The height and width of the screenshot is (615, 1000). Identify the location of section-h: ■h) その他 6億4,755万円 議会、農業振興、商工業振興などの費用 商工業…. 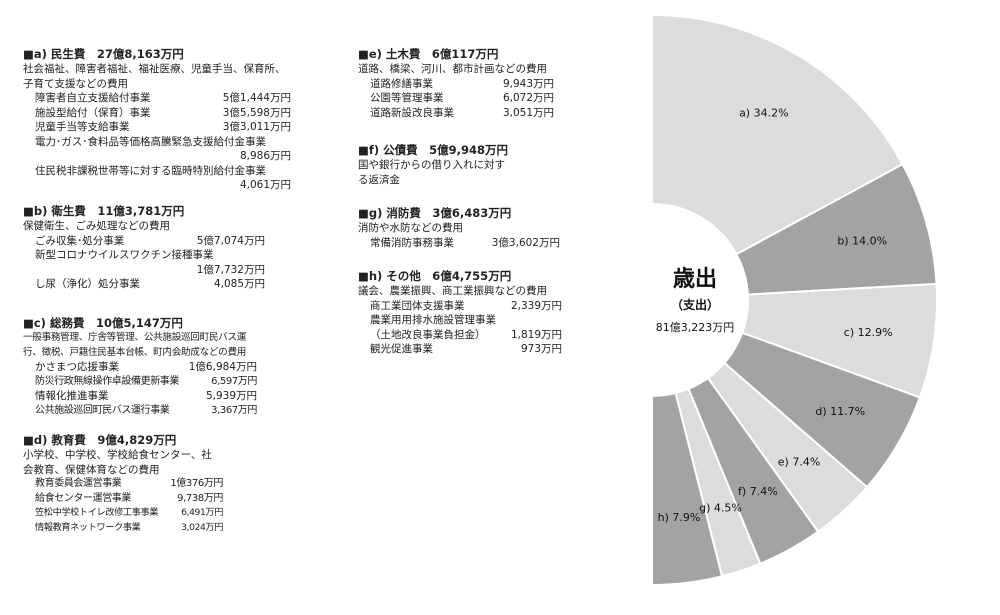
(460, 313).